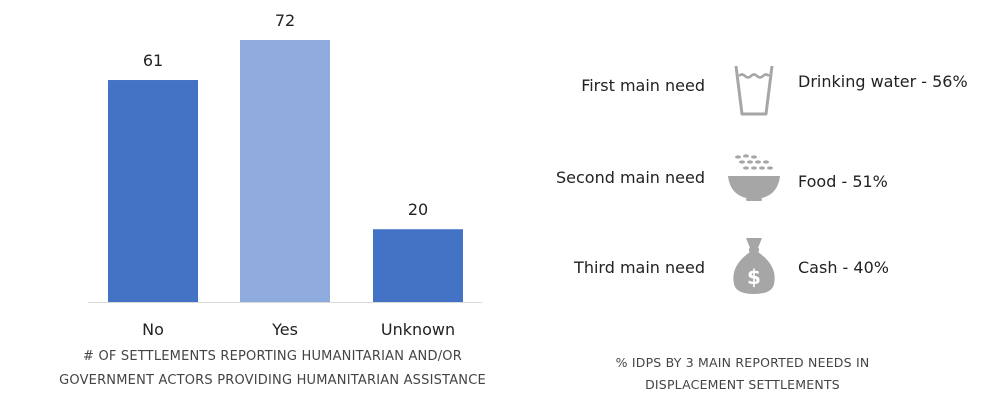  I want to click on need-value-first: Drinking water - 56%, so click(883, 81).